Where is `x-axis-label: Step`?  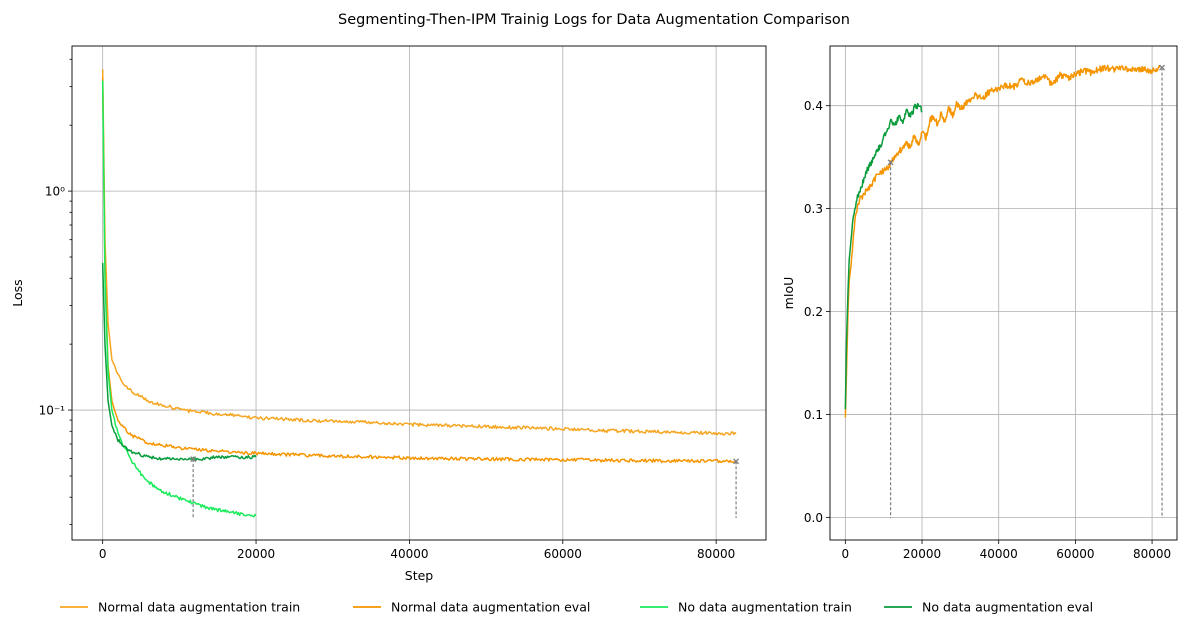
x-axis-label: Step is located at coordinates (419, 575).